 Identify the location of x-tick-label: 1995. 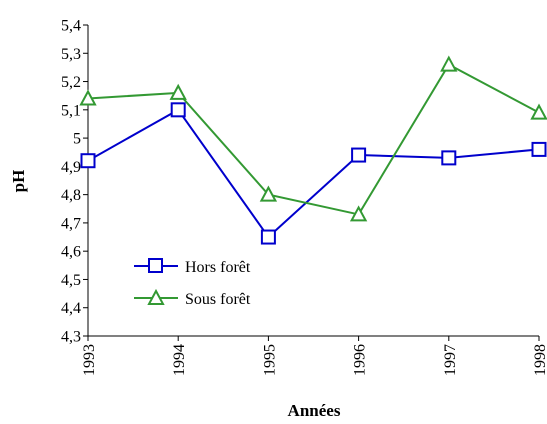
(269, 360).